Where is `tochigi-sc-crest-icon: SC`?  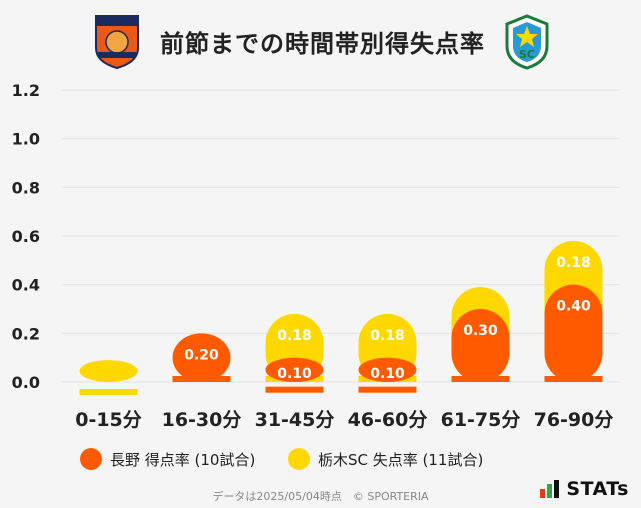
tochigi-sc-crest-icon: SC is located at coordinates (527, 42).